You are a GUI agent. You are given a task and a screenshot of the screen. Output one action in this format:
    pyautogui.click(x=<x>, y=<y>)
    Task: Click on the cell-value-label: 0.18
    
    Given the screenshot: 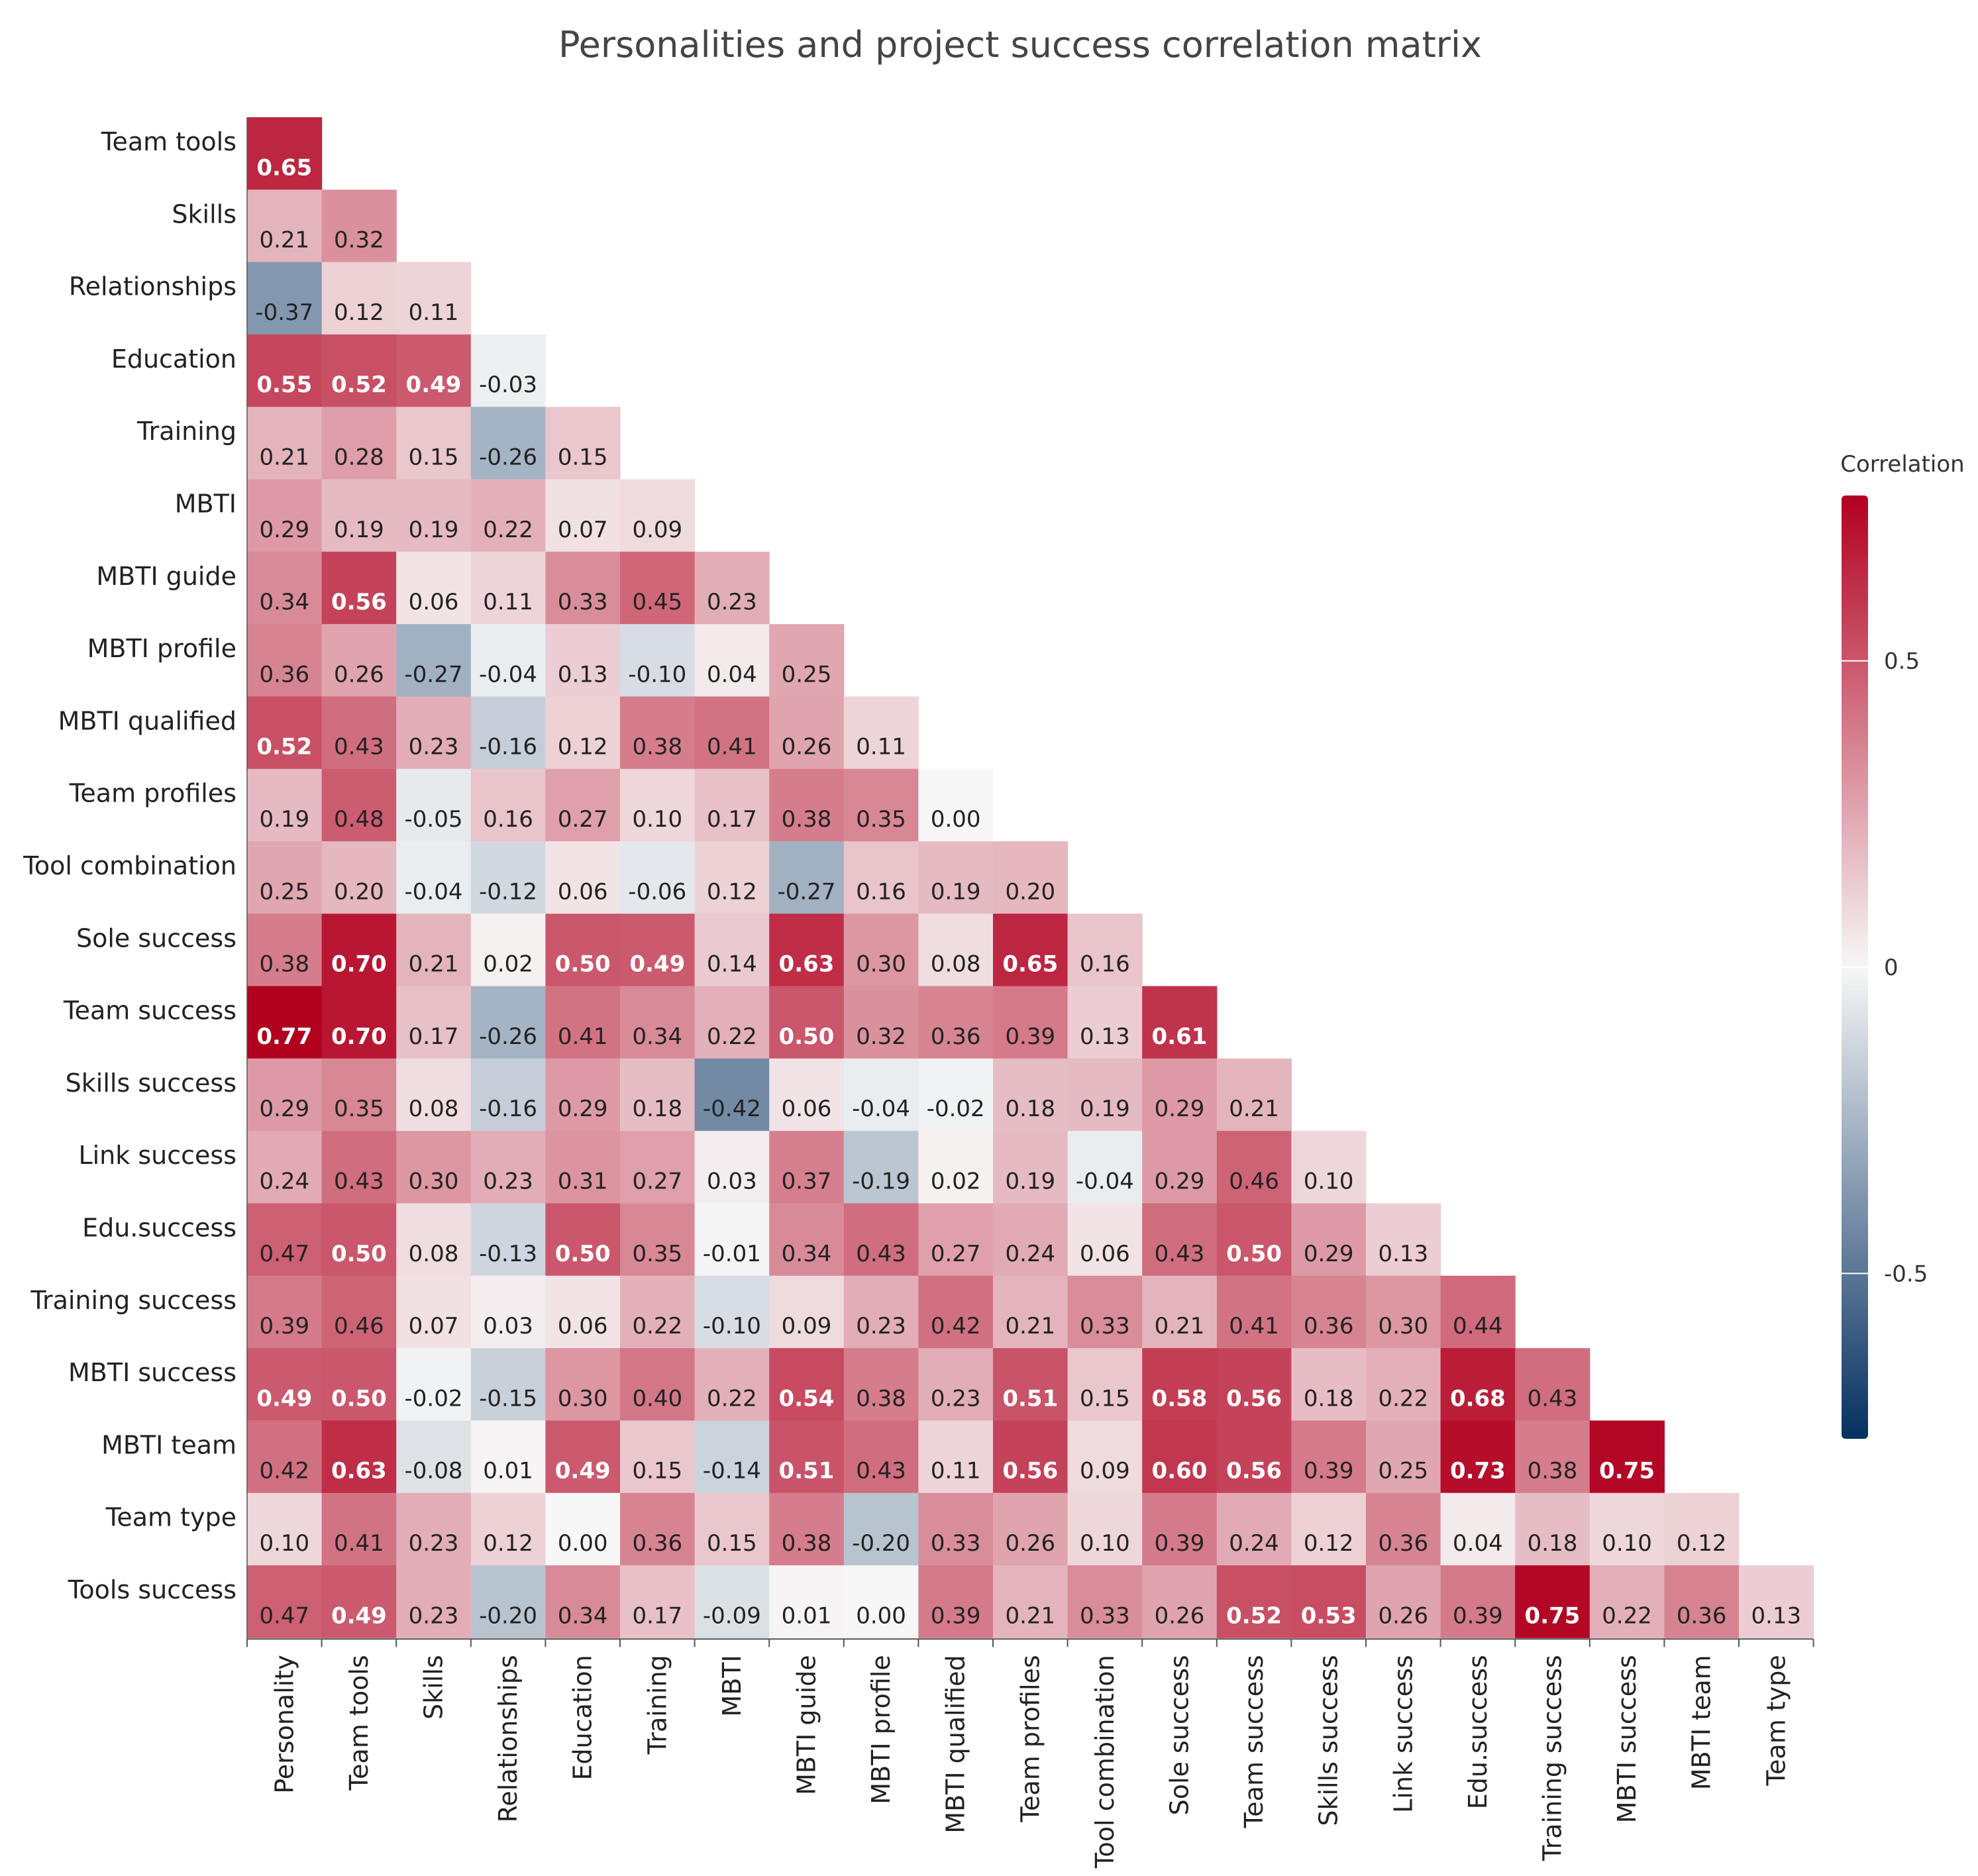 What is the action you would take?
    pyautogui.click(x=657, y=1109)
    